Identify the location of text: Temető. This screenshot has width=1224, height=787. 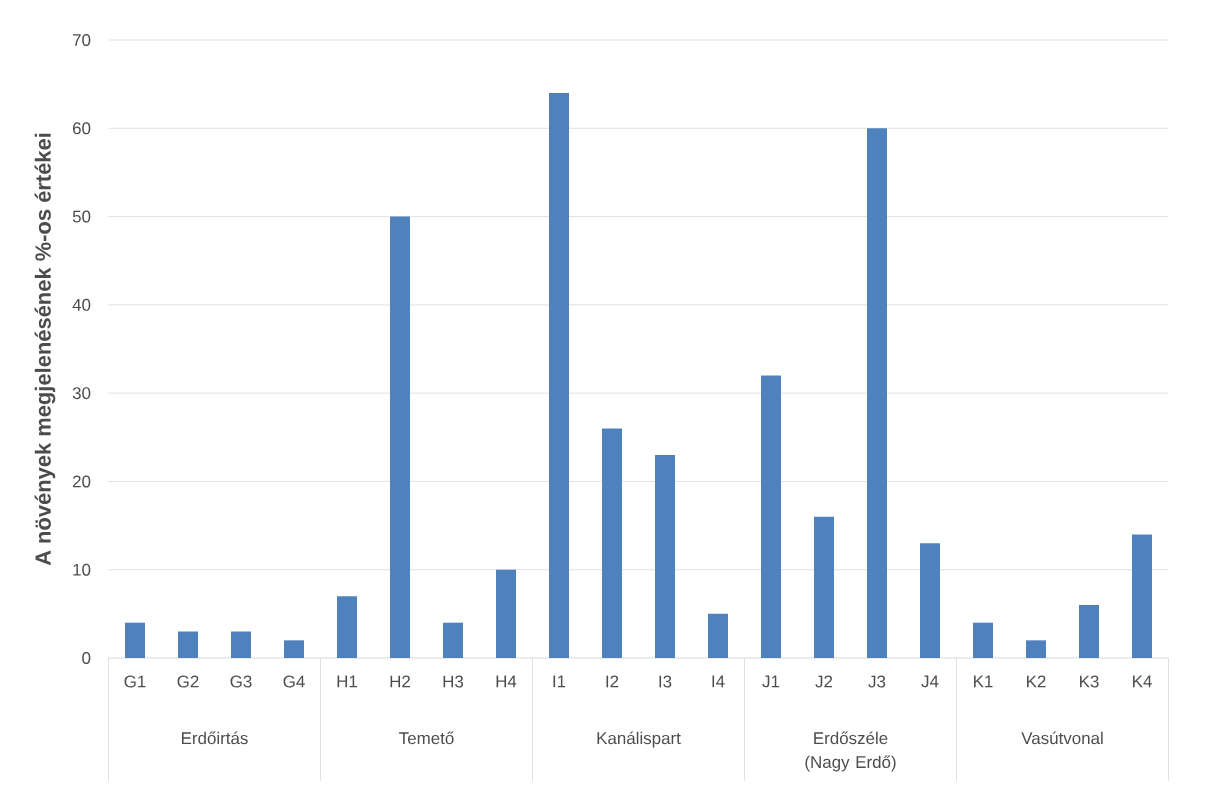
(426, 738).